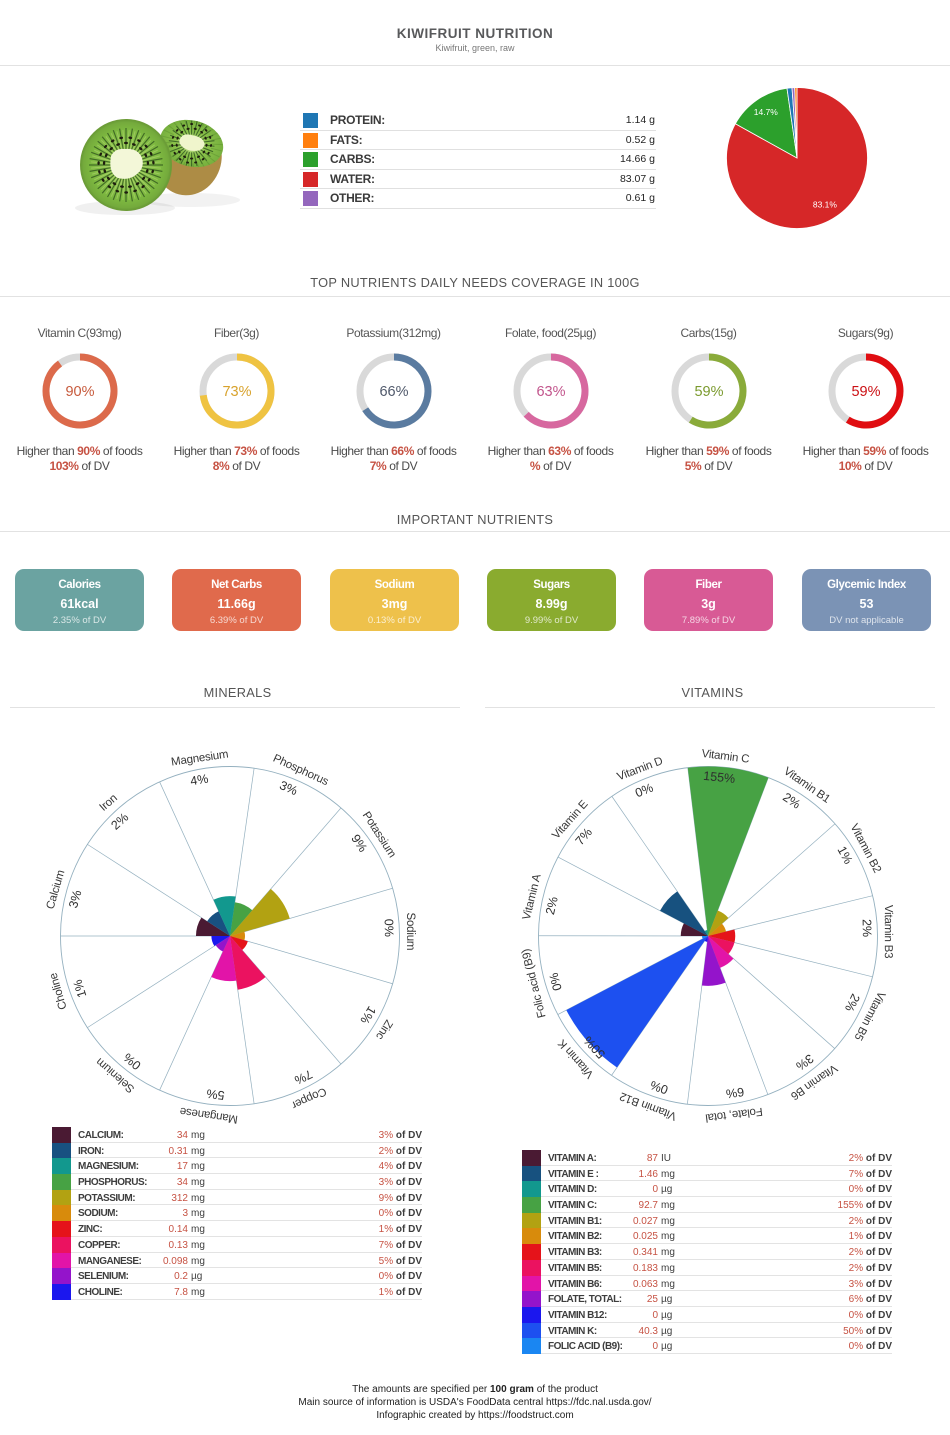  Describe the element at coordinates (208, 1115) in the screenshot. I see `svg-text: Manganese` at that location.